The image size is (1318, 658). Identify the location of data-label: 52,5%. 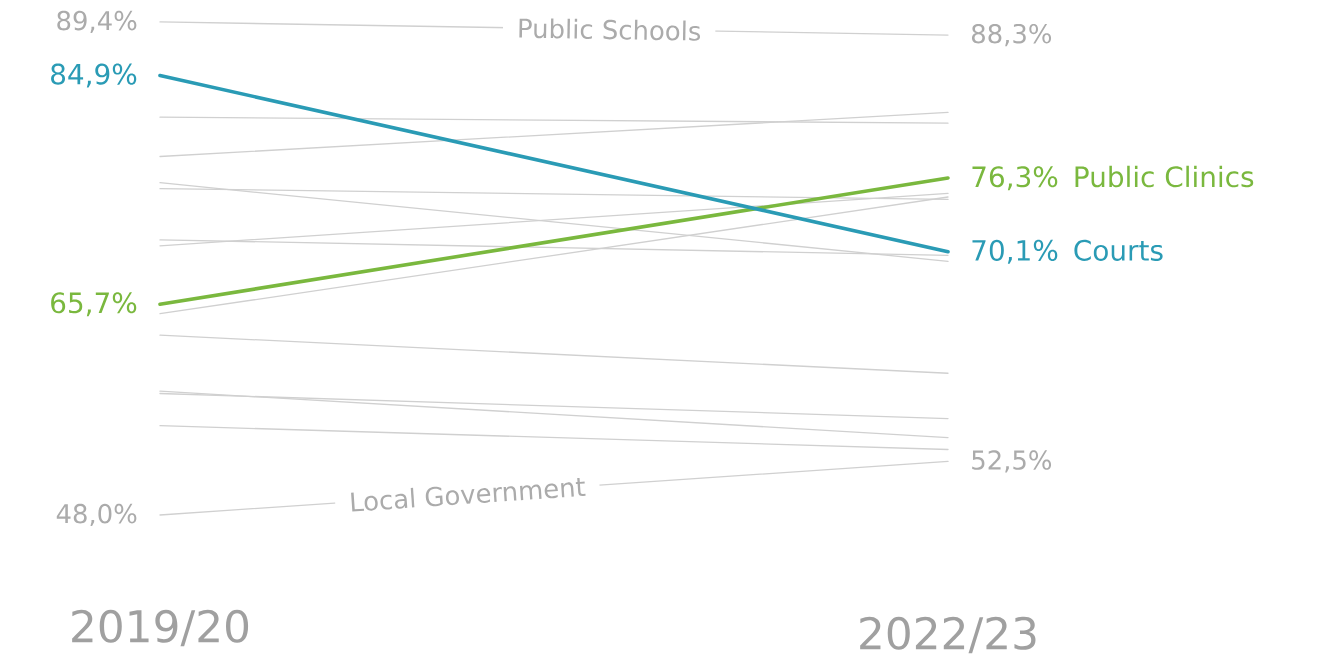
(1012, 461).